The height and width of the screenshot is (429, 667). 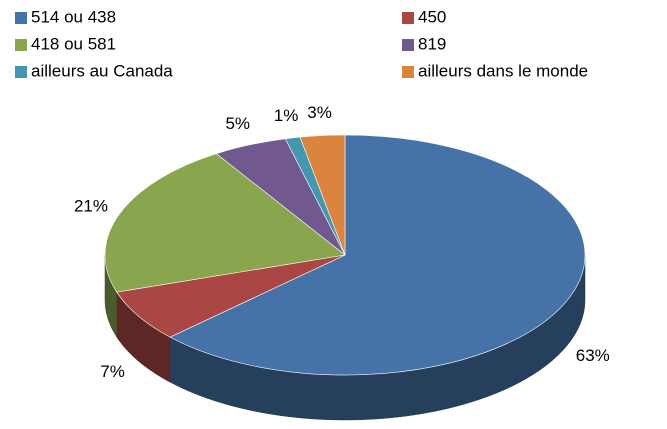 What do you see at coordinates (319, 112) in the screenshot?
I see `data-label: 3%` at bounding box center [319, 112].